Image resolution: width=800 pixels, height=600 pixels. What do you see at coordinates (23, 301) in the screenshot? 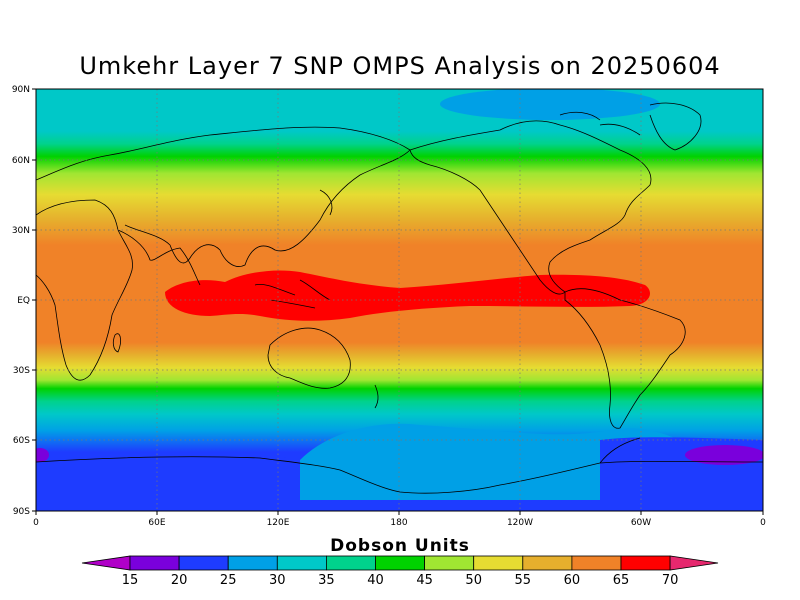
I see `lat-label-eq: EQ` at bounding box center [23, 301].